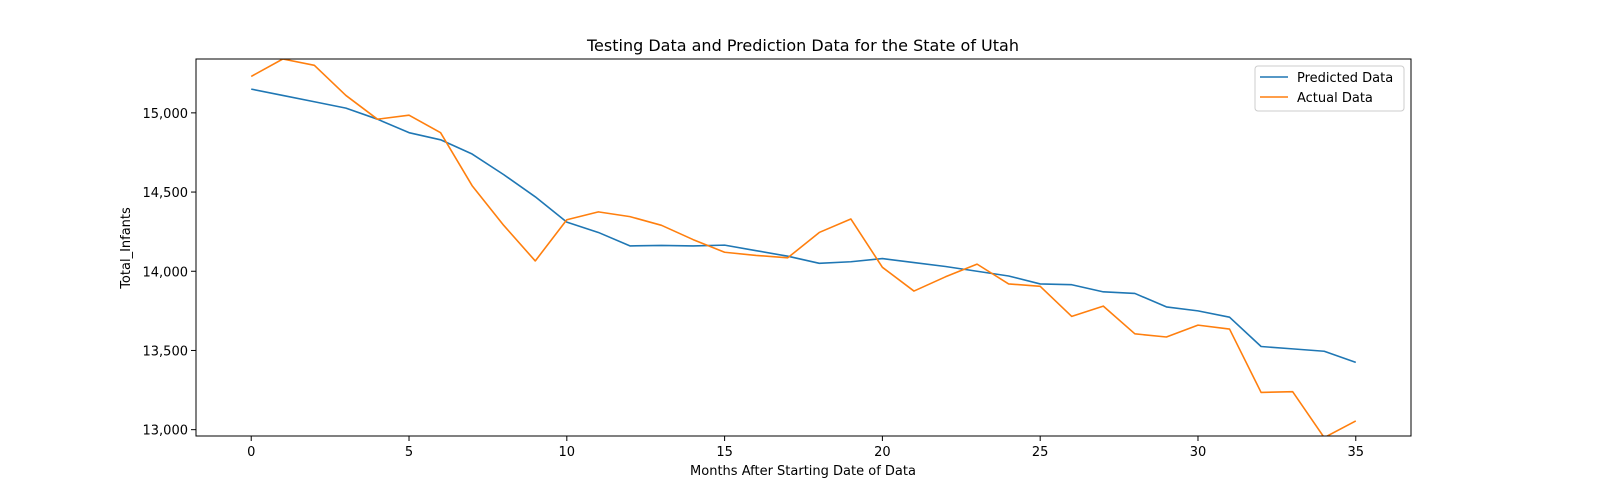  What do you see at coordinates (166, 272) in the screenshot?
I see `y-tick-label: 14,000` at bounding box center [166, 272].